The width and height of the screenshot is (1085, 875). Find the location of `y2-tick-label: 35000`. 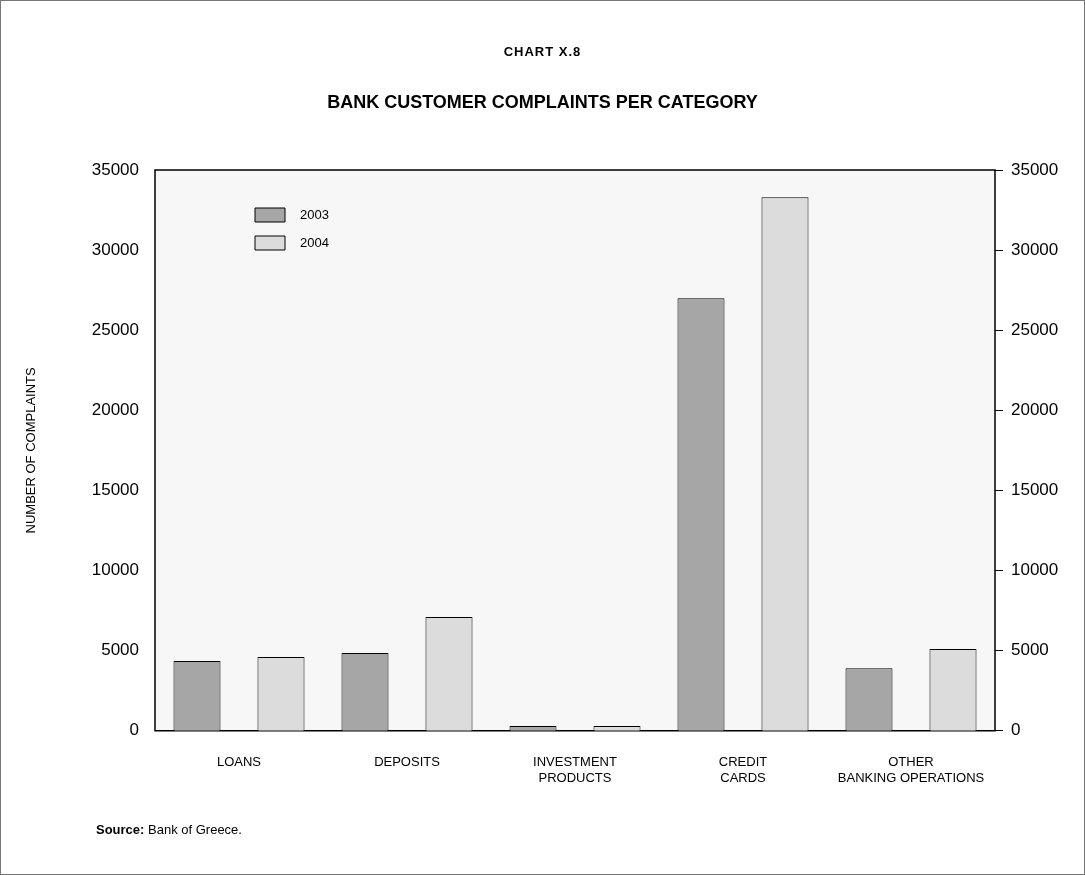

y2-tick-label: 35000 is located at coordinates (1035, 169).